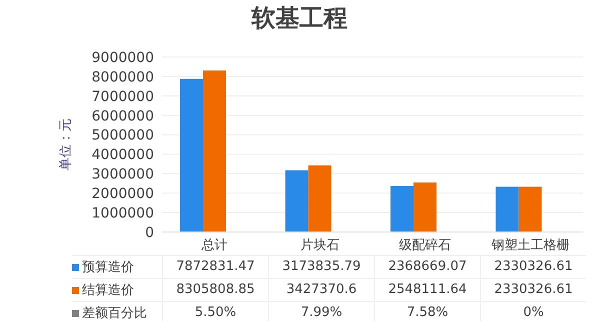 The height and width of the screenshot is (321, 599). What do you see at coordinates (427, 311) in the screenshot?
I see `data-label: 7.58%` at bounding box center [427, 311].